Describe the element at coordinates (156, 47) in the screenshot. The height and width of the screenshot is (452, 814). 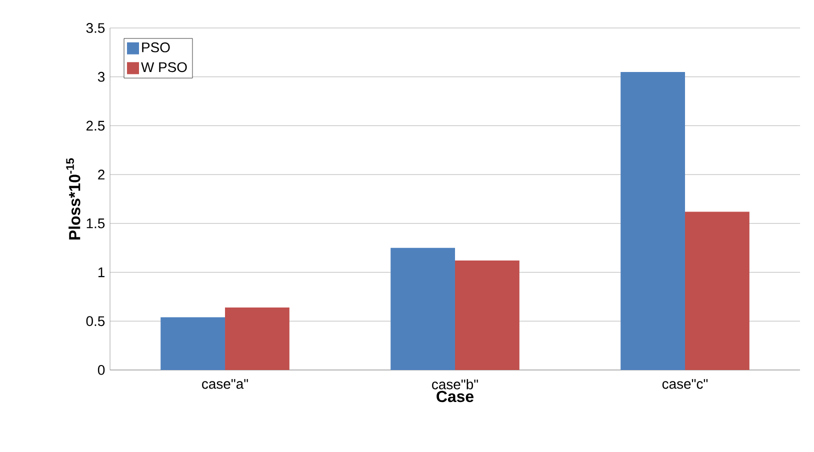
I see `legend-label: PSO` at that location.